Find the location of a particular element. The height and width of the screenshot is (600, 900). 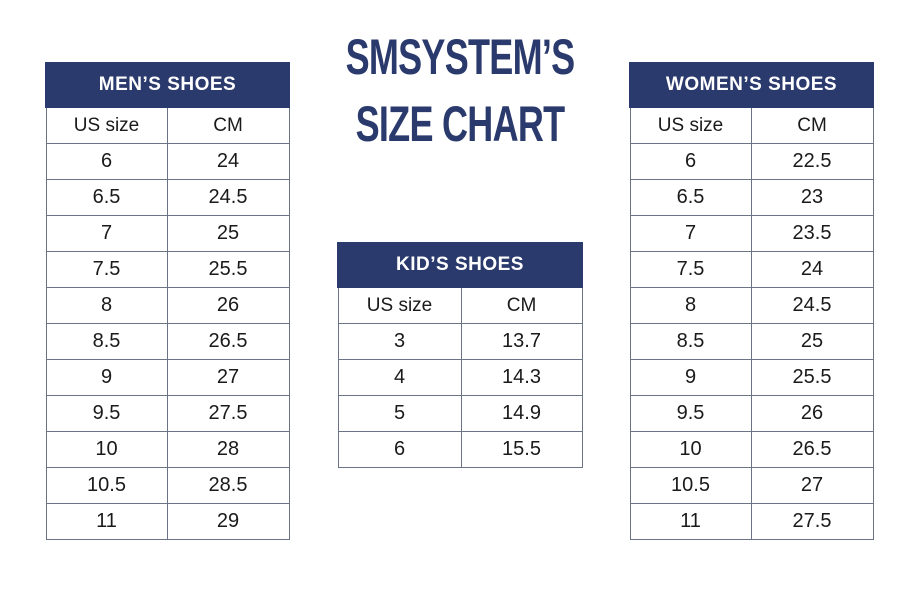

table-row: 10.5 27 is located at coordinates (751, 485).